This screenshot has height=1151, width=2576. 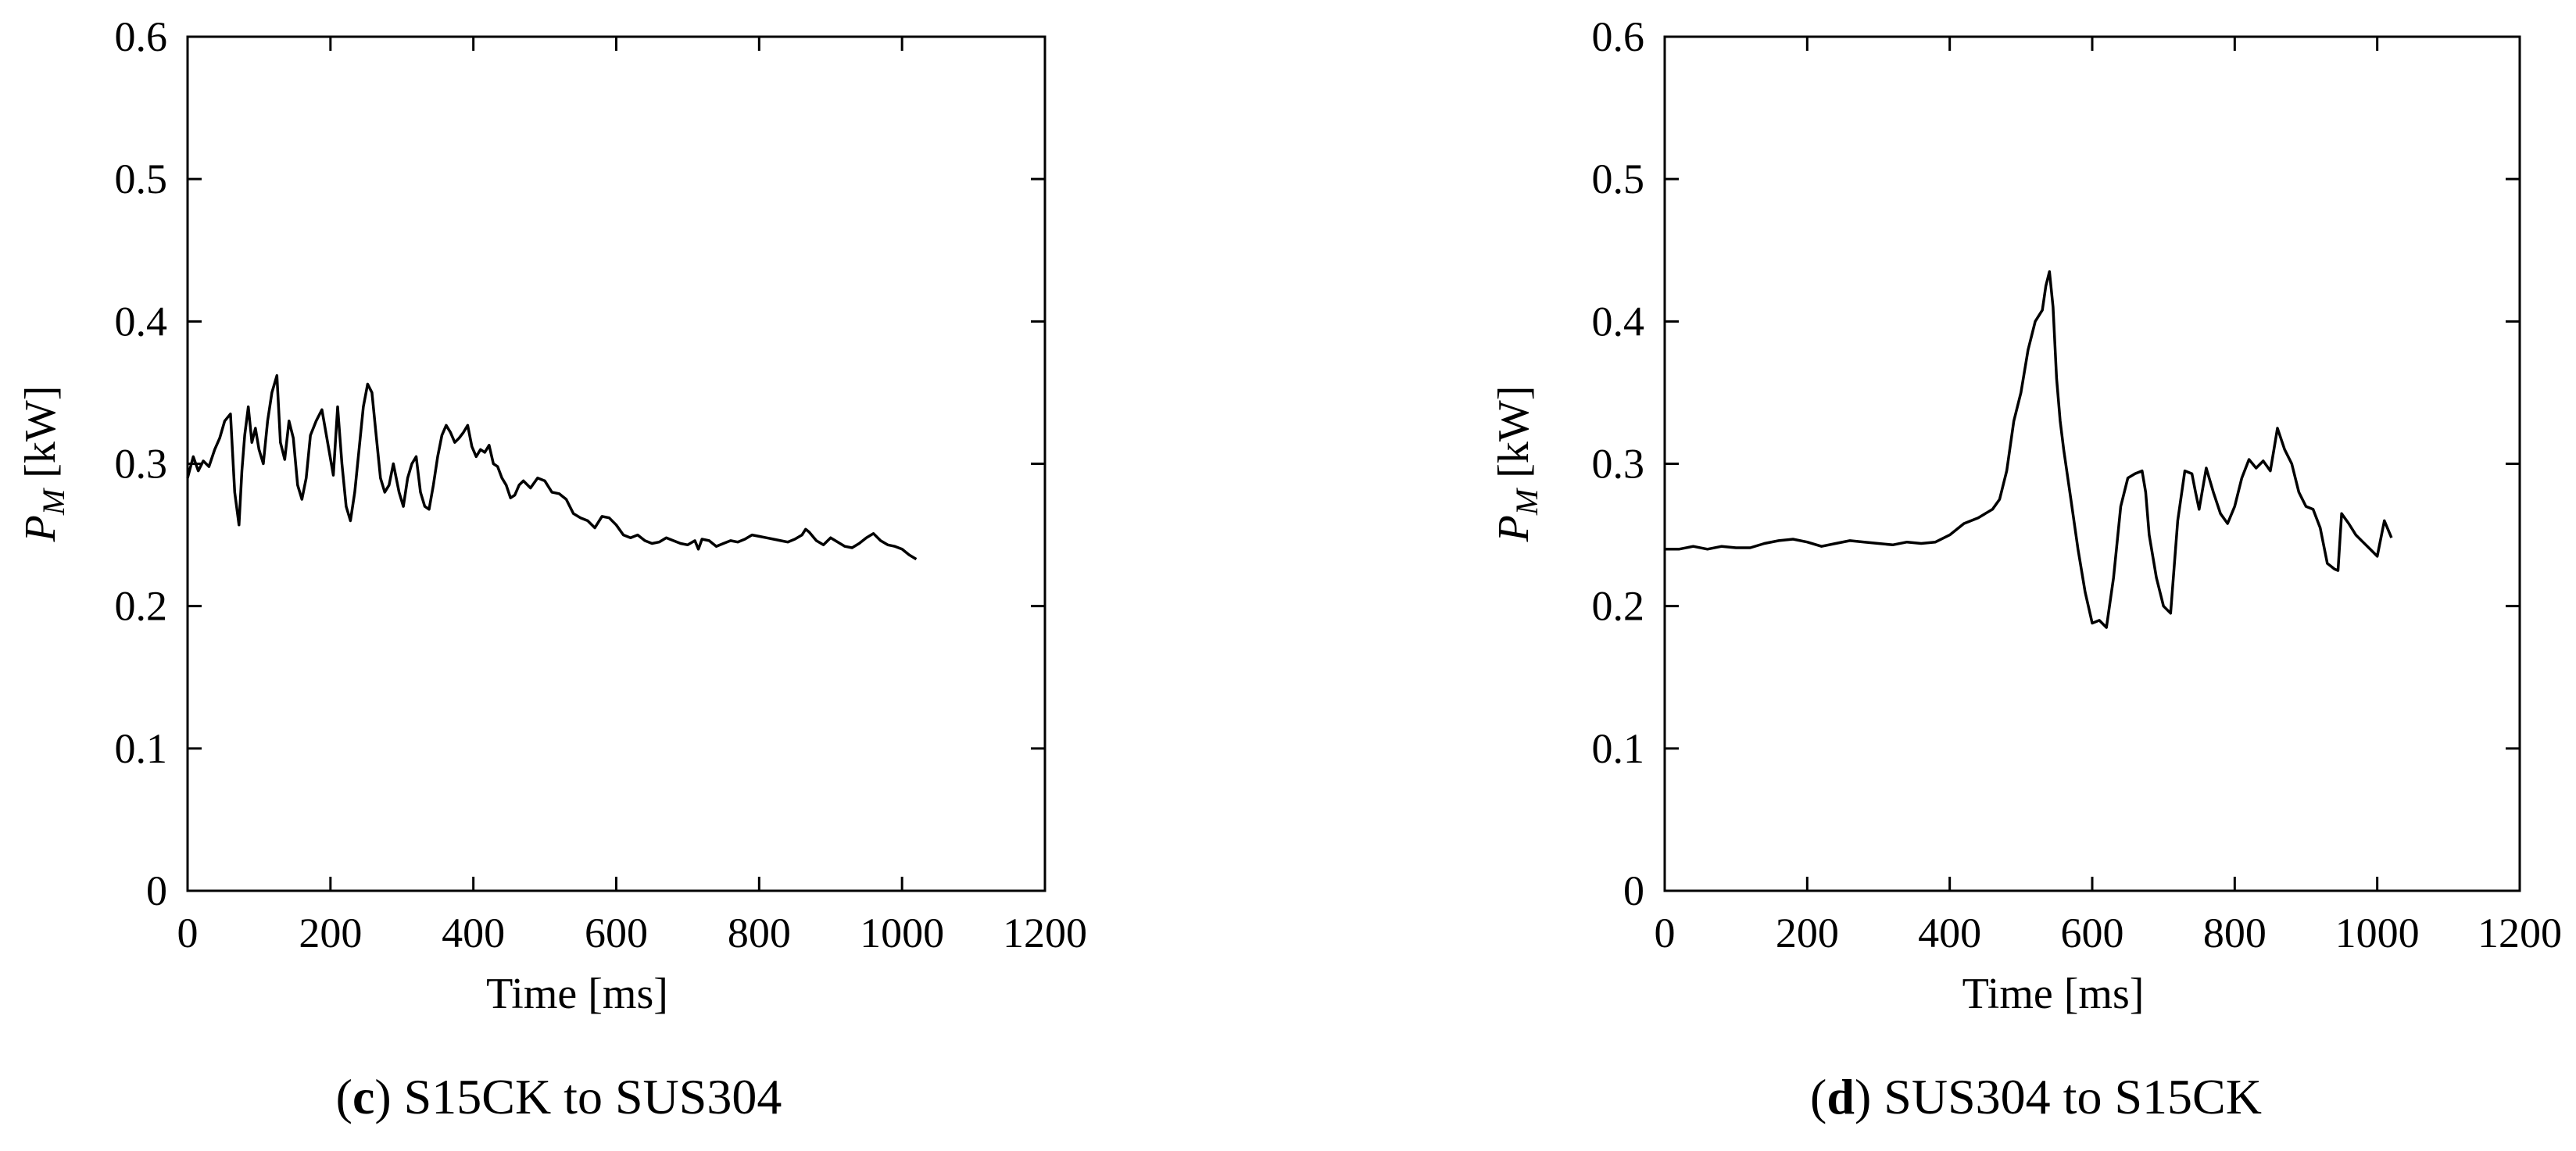 I want to click on chart-c-y-tick-label: 0.4, so click(x=141, y=322).